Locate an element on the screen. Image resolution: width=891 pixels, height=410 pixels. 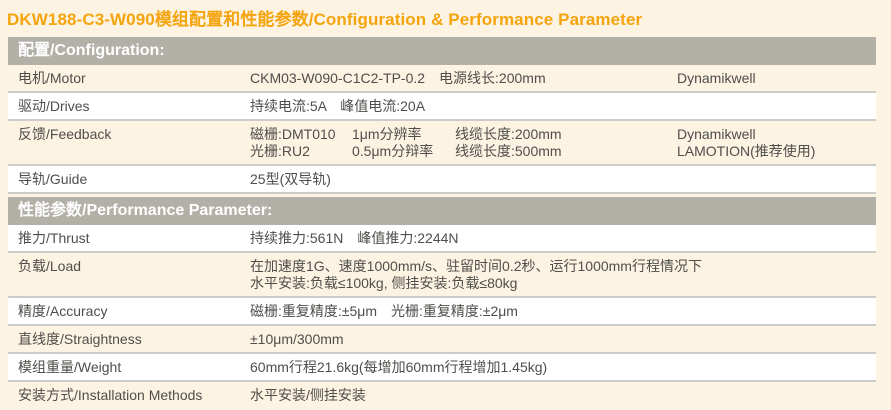
row-label: 负载/Load is located at coordinates (50, 266).